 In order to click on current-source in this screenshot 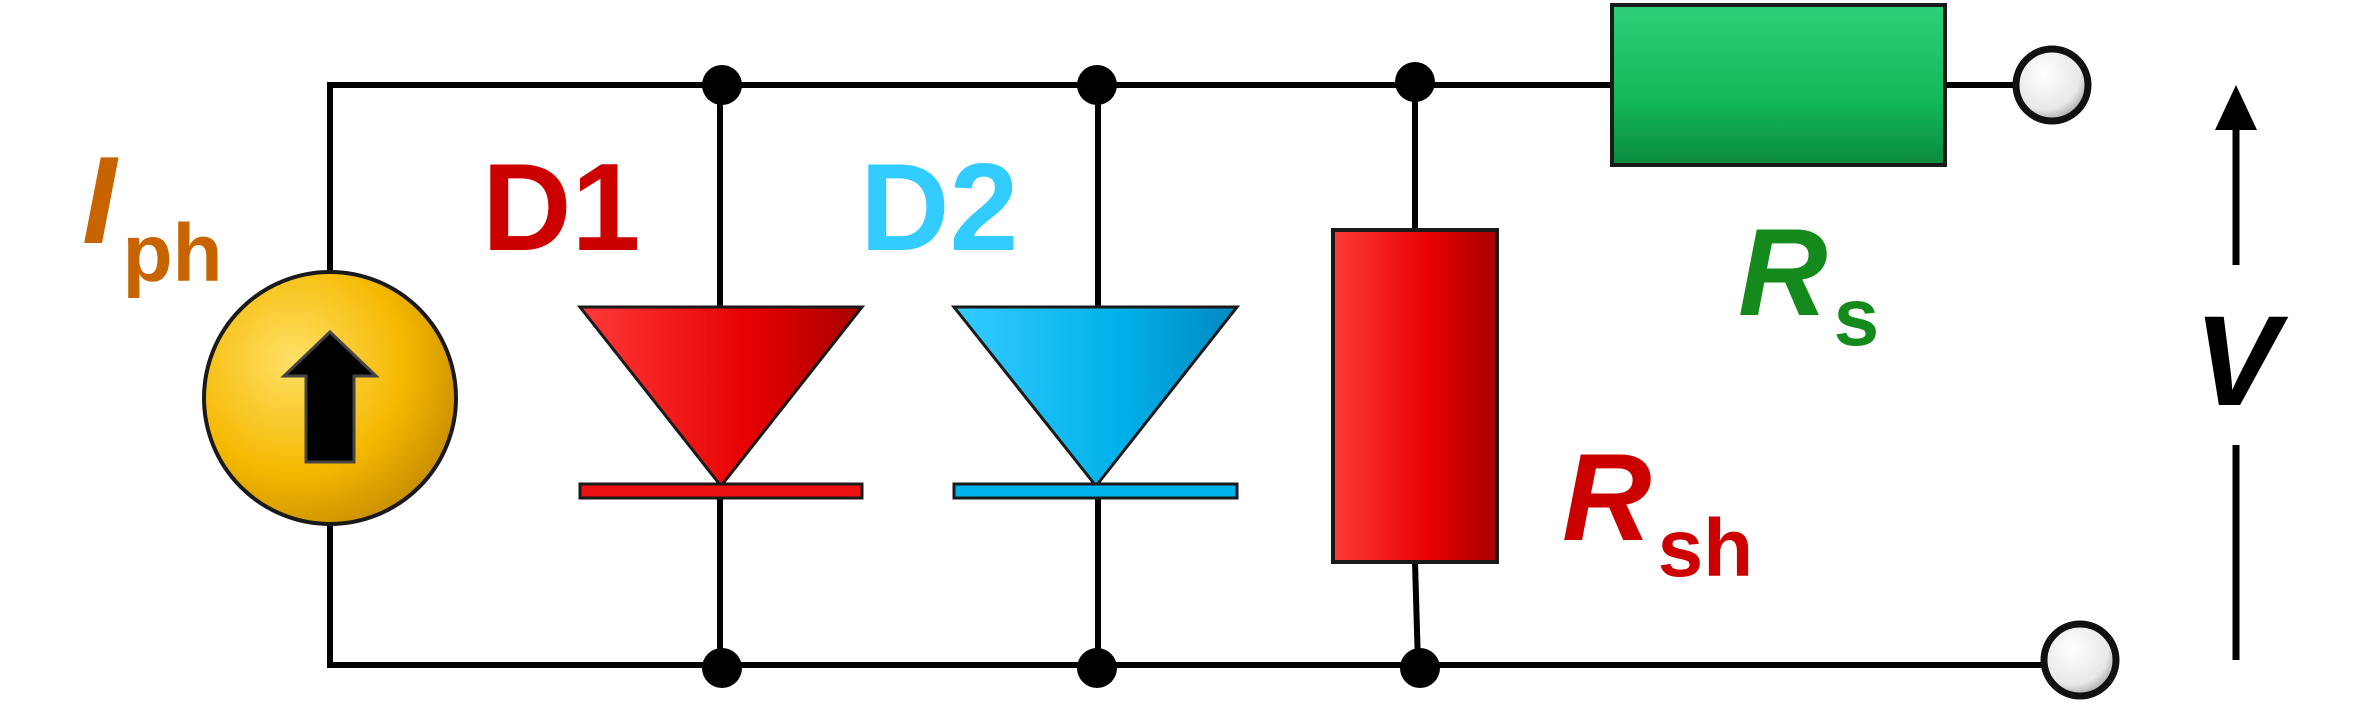, I will do `click(330, 398)`.